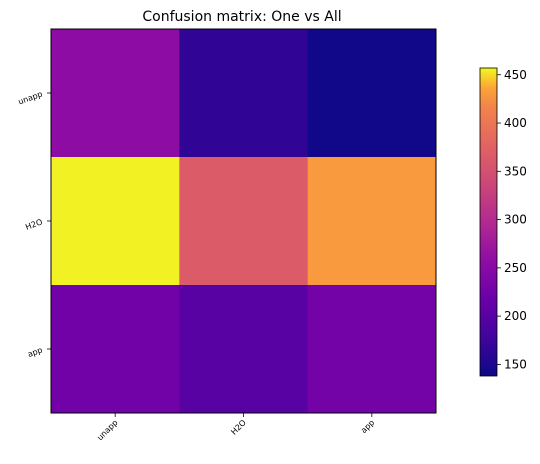 The image size is (540, 464). Describe the element at coordinates (115, 93) in the screenshot. I see `heatmap-cell-unapp-unapp` at that location.